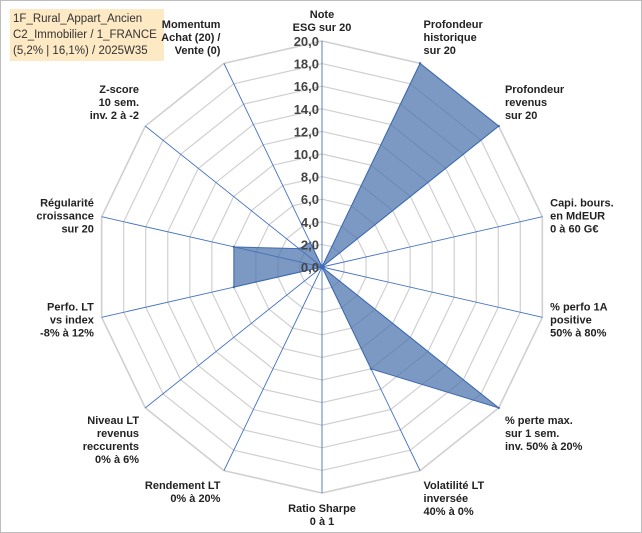 The height and width of the screenshot is (533, 642). Describe the element at coordinates (67, 203) in the screenshot. I see `axis-label-line: Régularité` at that location.